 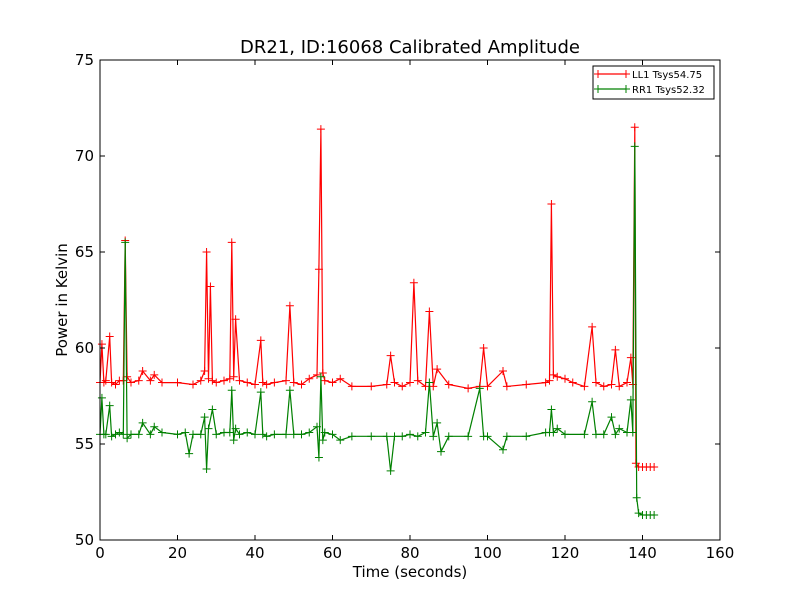 What do you see at coordinates (84, 444) in the screenshot?
I see `y-tick-label: 55` at bounding box center [84, 444].